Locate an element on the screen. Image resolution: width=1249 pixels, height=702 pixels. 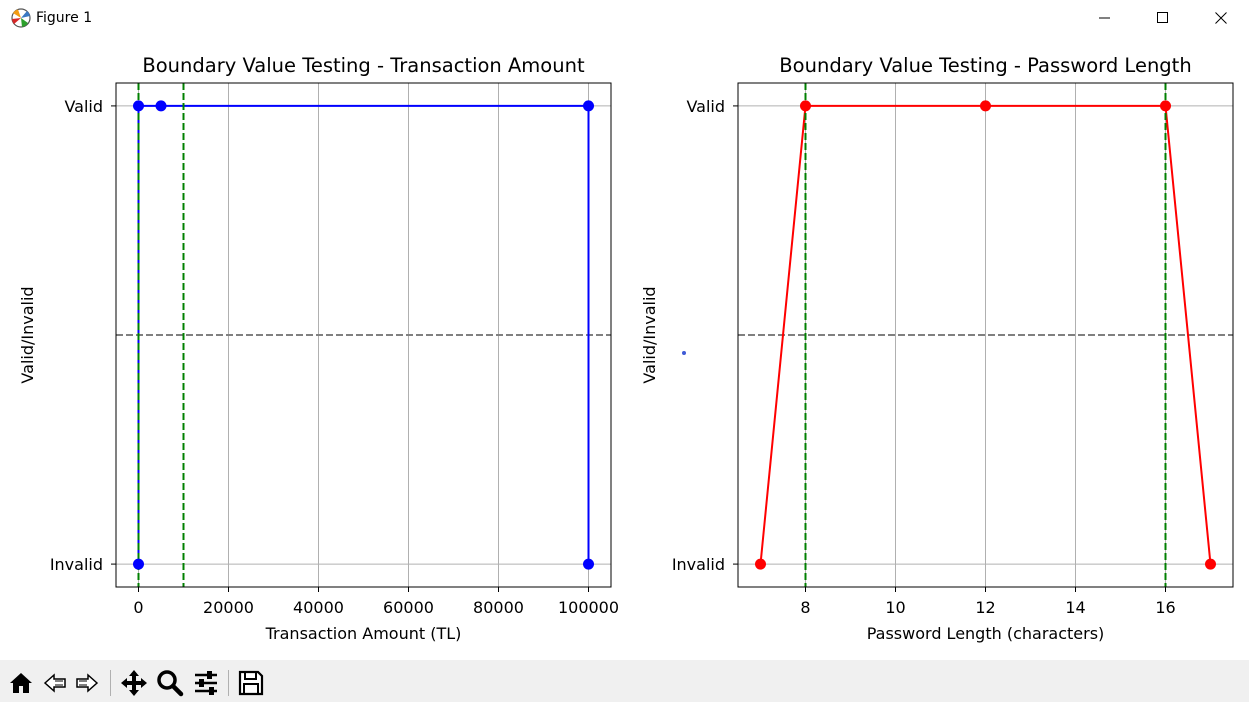
matplotlib-icon is located at coordinates (21, 18).